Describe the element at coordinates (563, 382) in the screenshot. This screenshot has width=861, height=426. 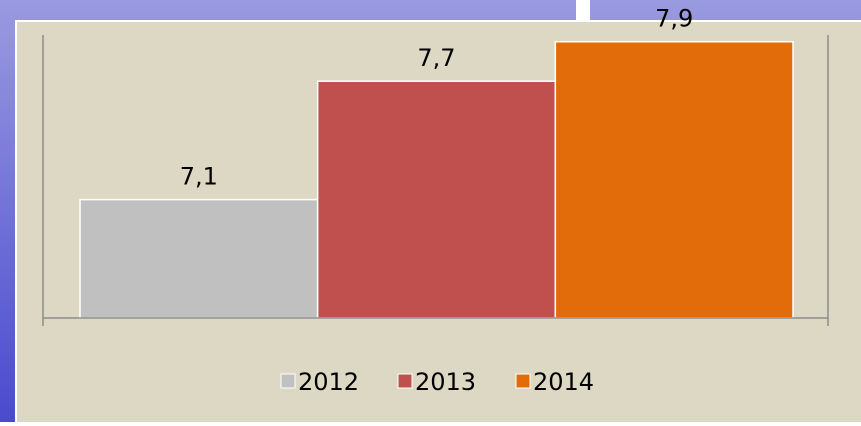
I see `legend-label: 2014` at that location.